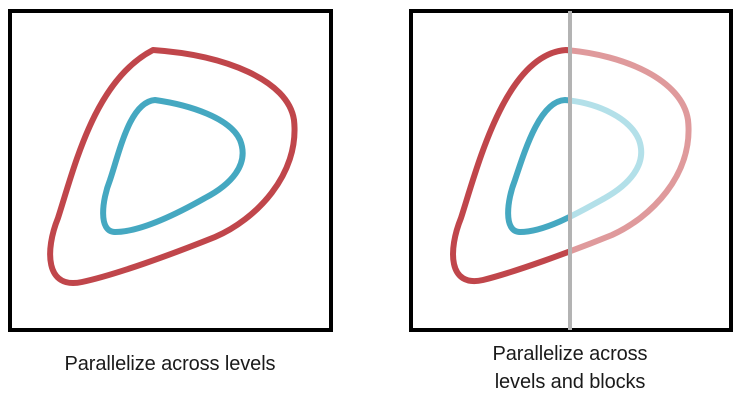 This screenshot has width=750, height=403. I want to click on right-block-contours, so click(631, 151).